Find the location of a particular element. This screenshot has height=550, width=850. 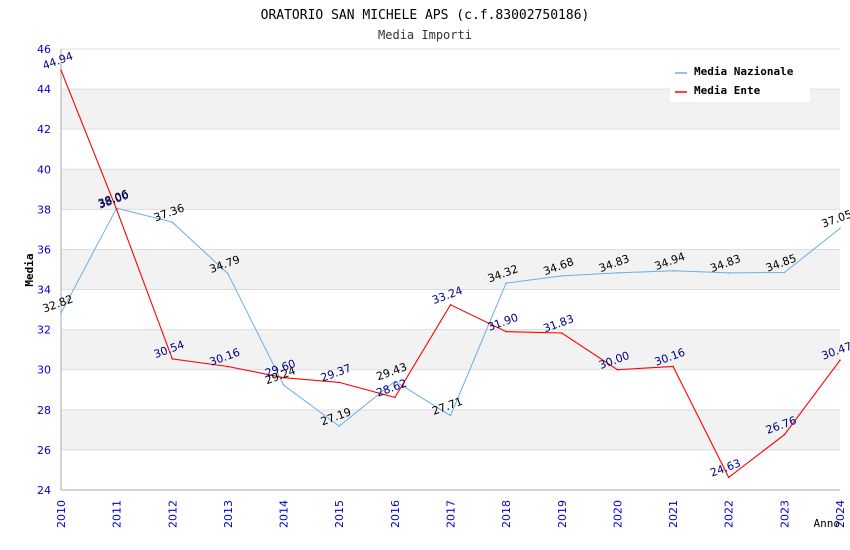

x-tick-label: 2023 is located at coordinates (784, 514).